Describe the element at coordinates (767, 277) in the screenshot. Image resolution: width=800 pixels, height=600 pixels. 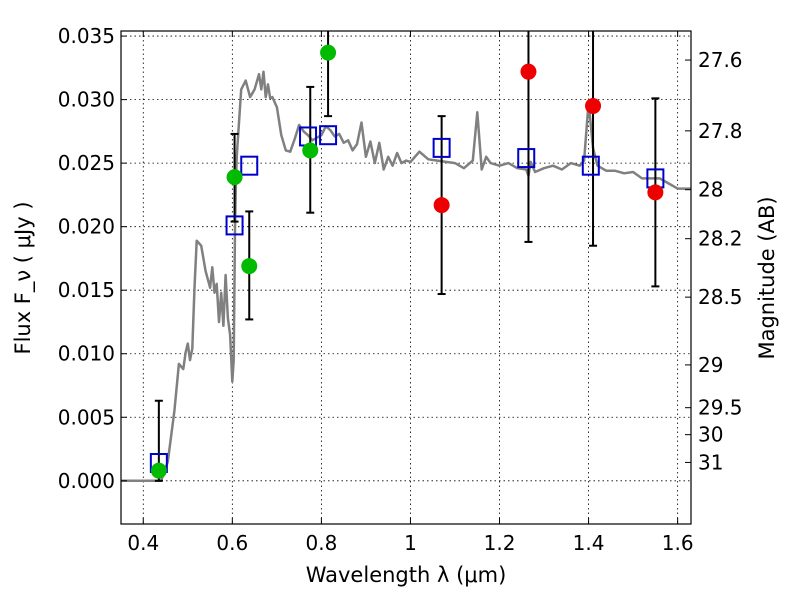
I see `right-axis-label: Magnitude (AB)` at that location.